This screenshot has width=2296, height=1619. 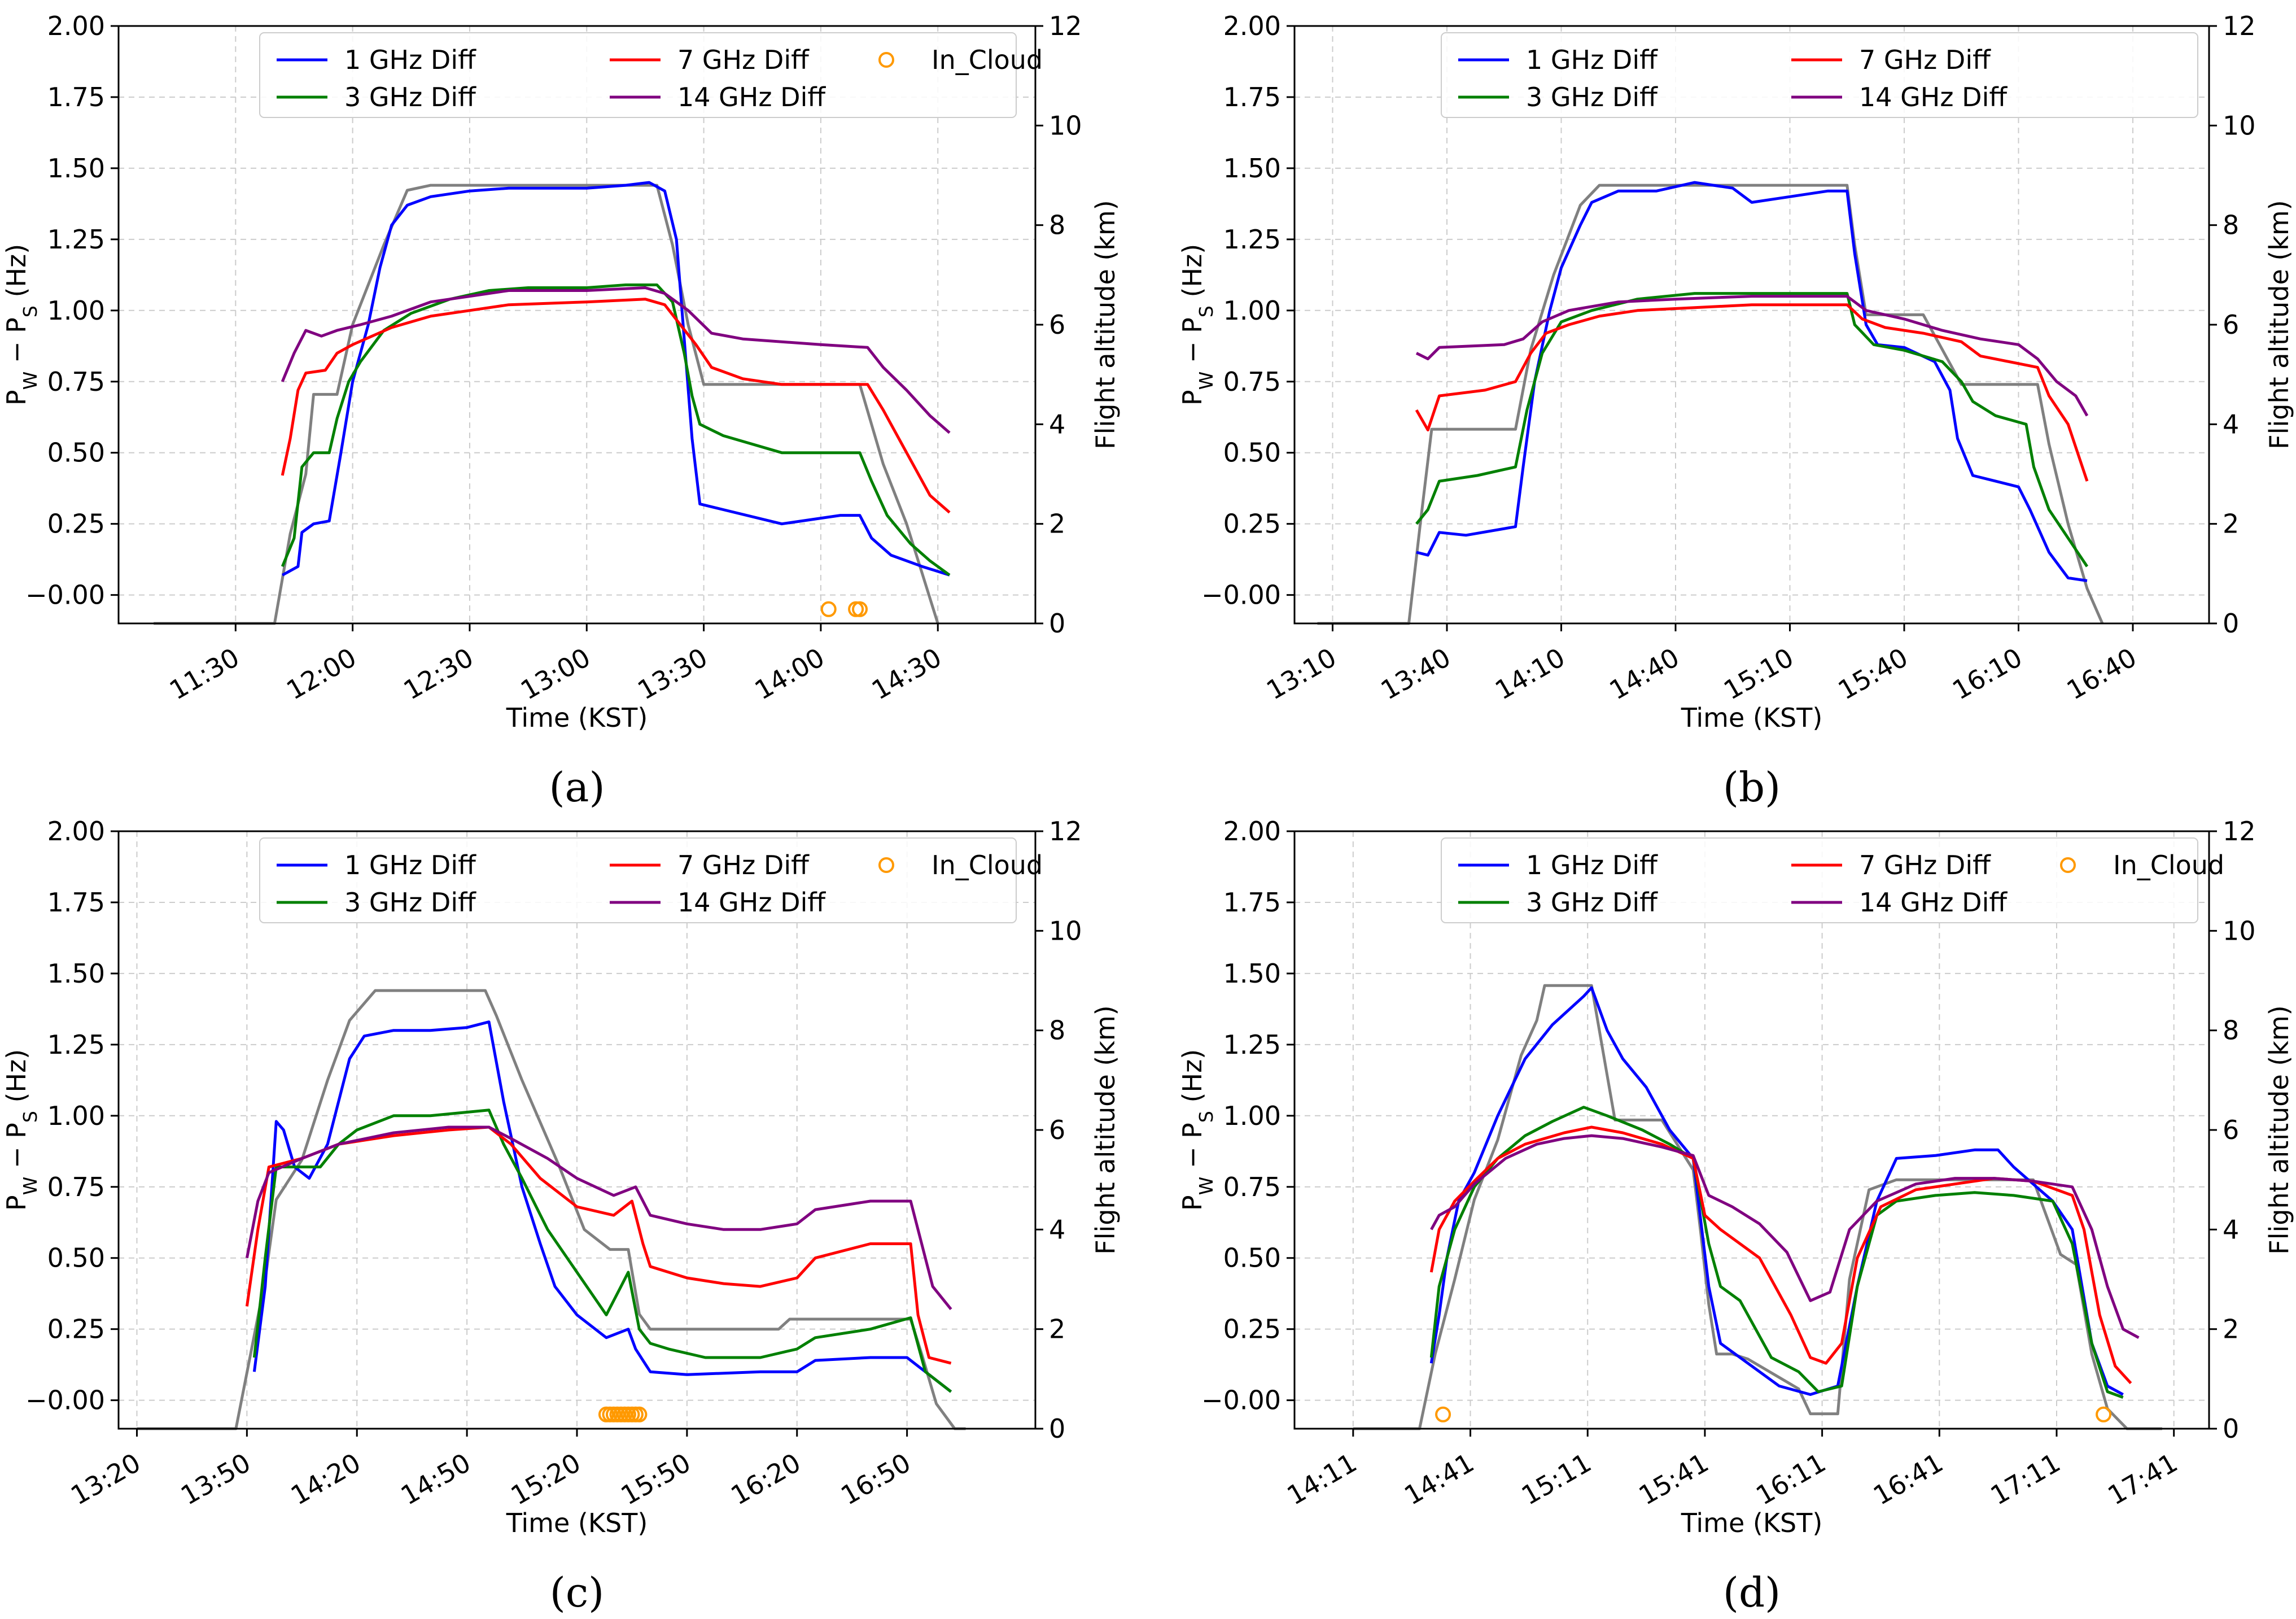 I want to click on ytick-label-left: −0.00, so click(x=65, y=595).